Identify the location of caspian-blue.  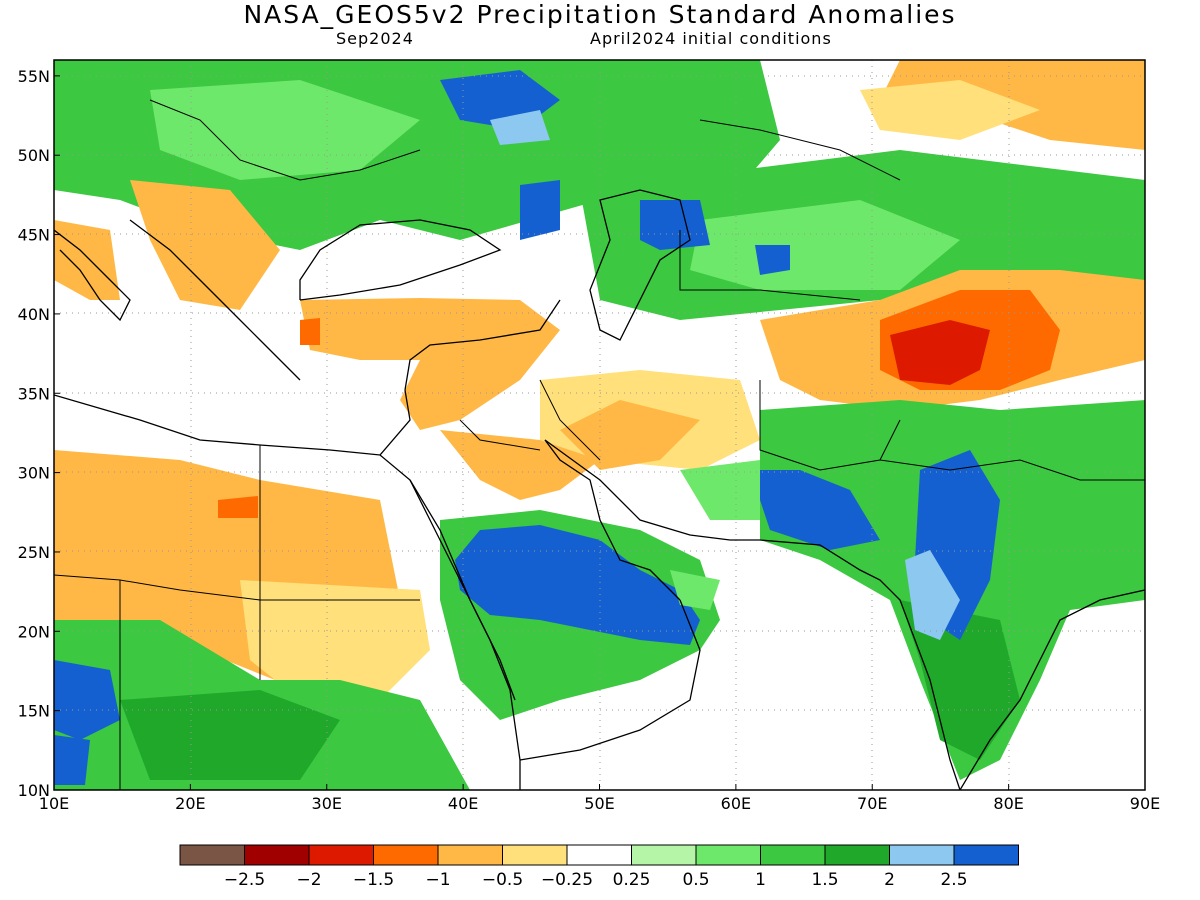
(675, 225).